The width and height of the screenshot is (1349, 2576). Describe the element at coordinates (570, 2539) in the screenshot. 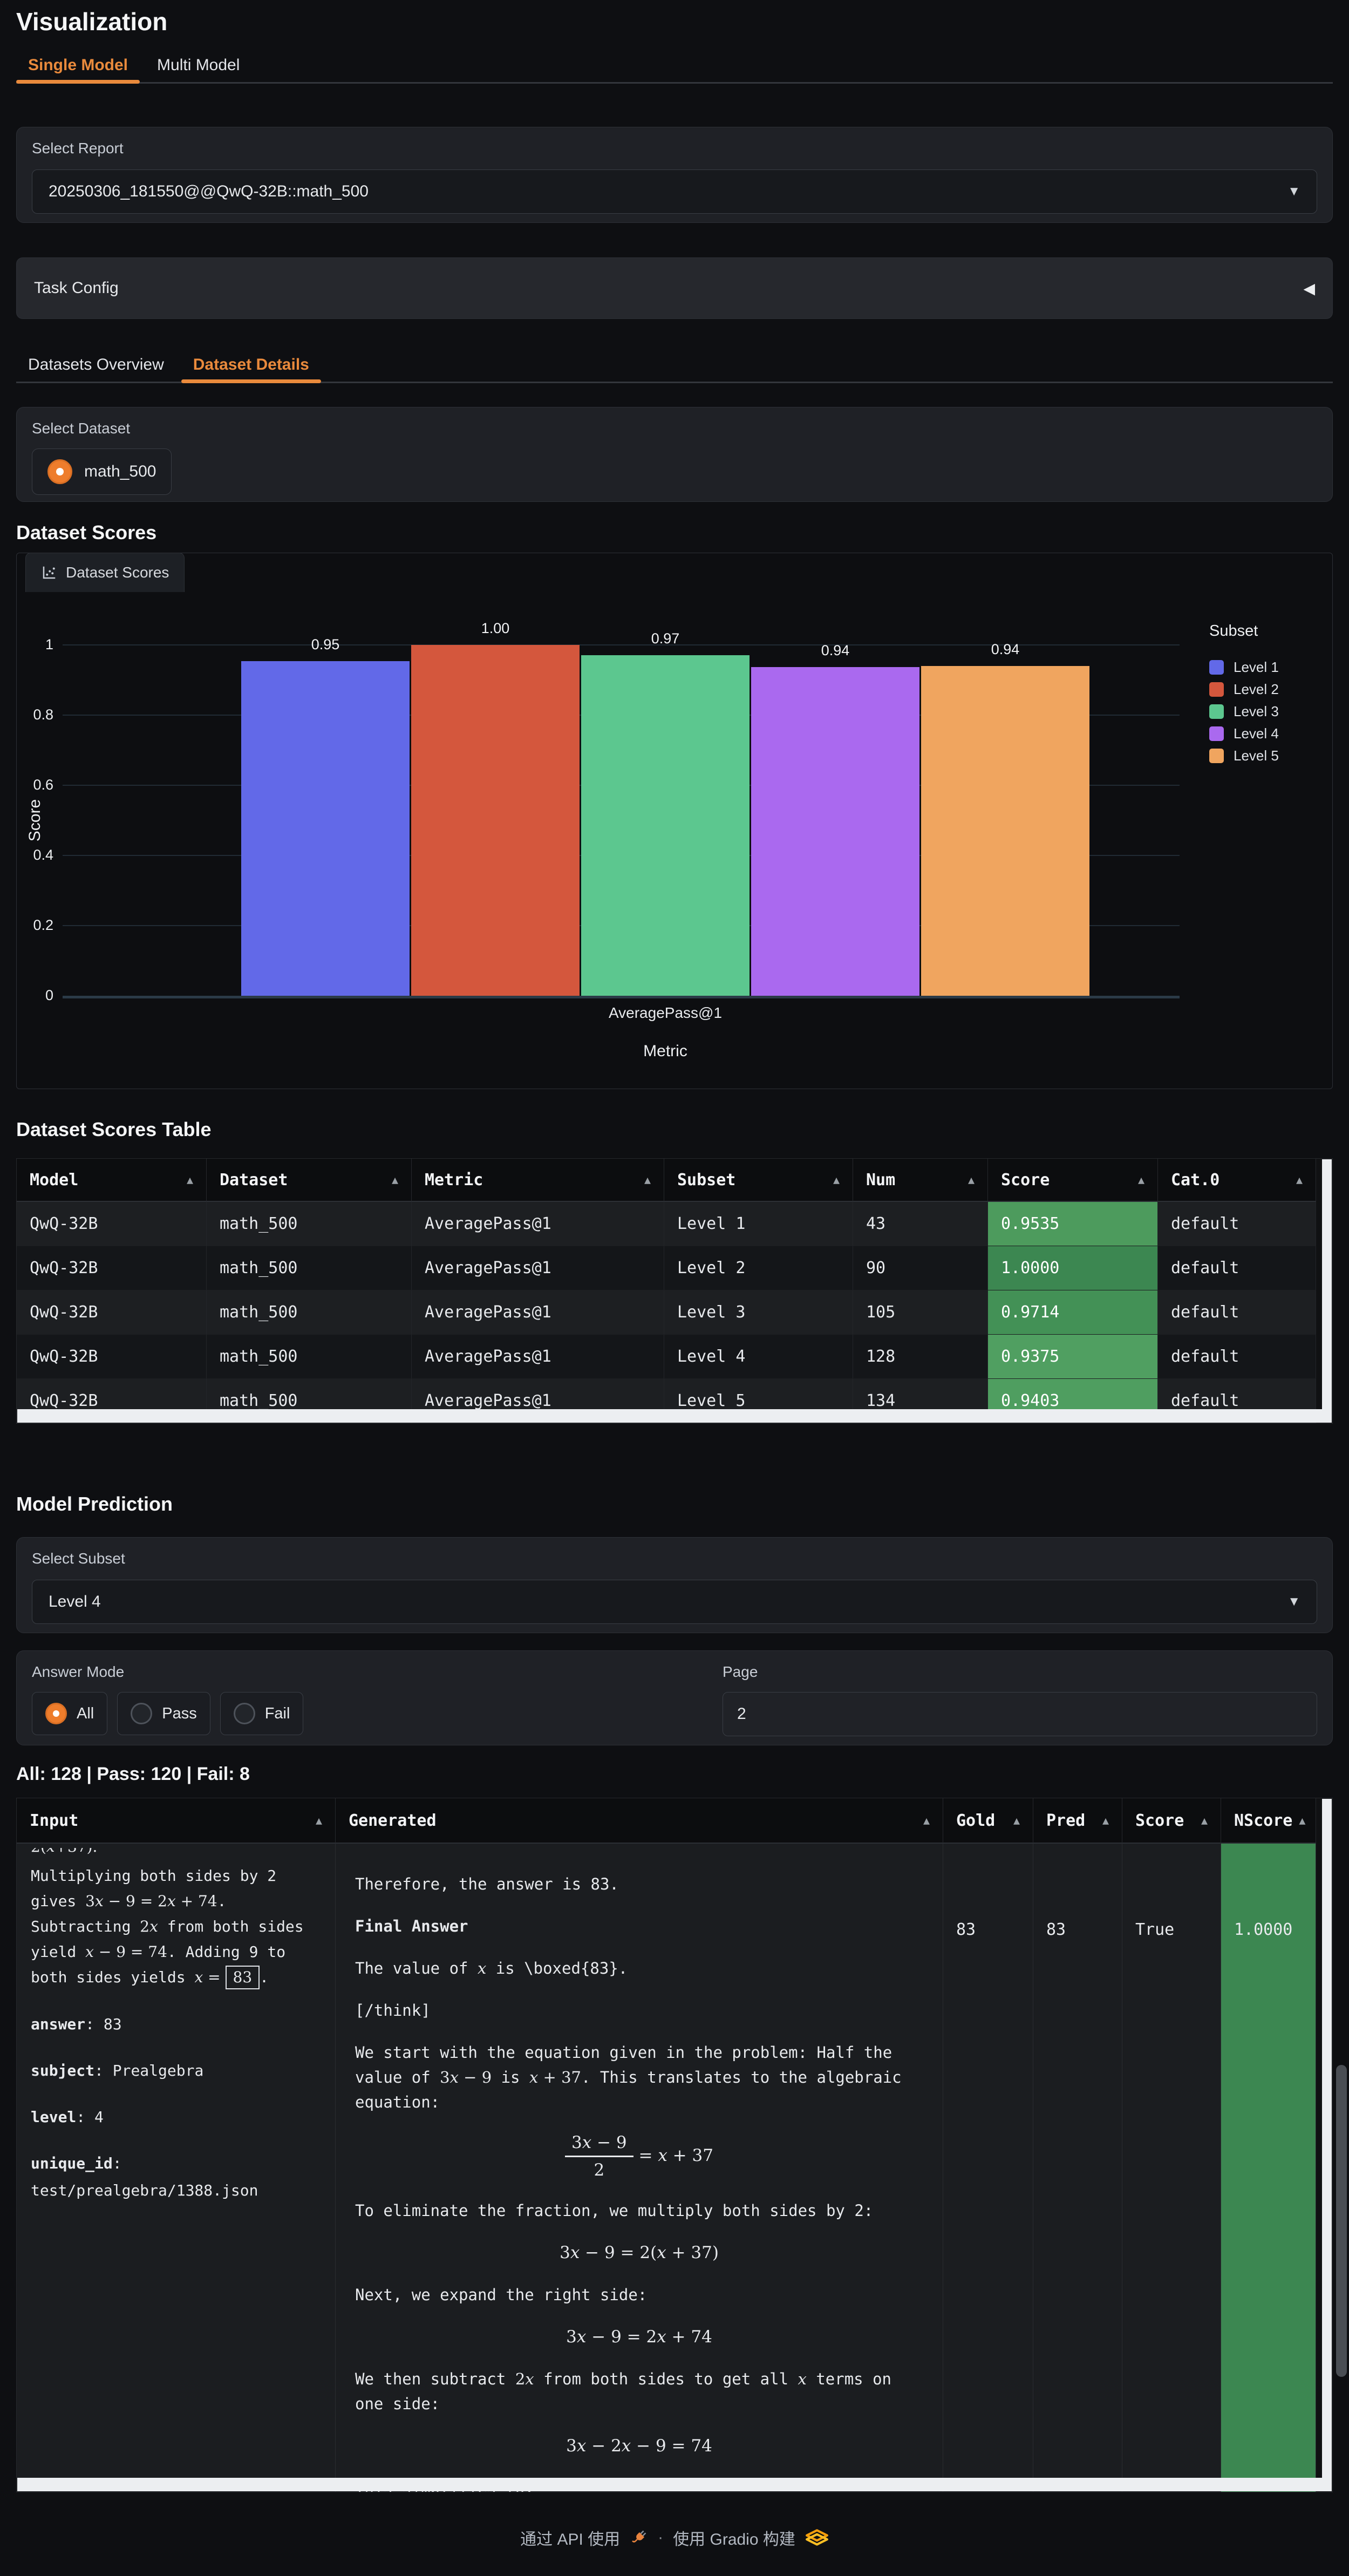

I see `footer-api-text: 通过 API 使用` at that location.